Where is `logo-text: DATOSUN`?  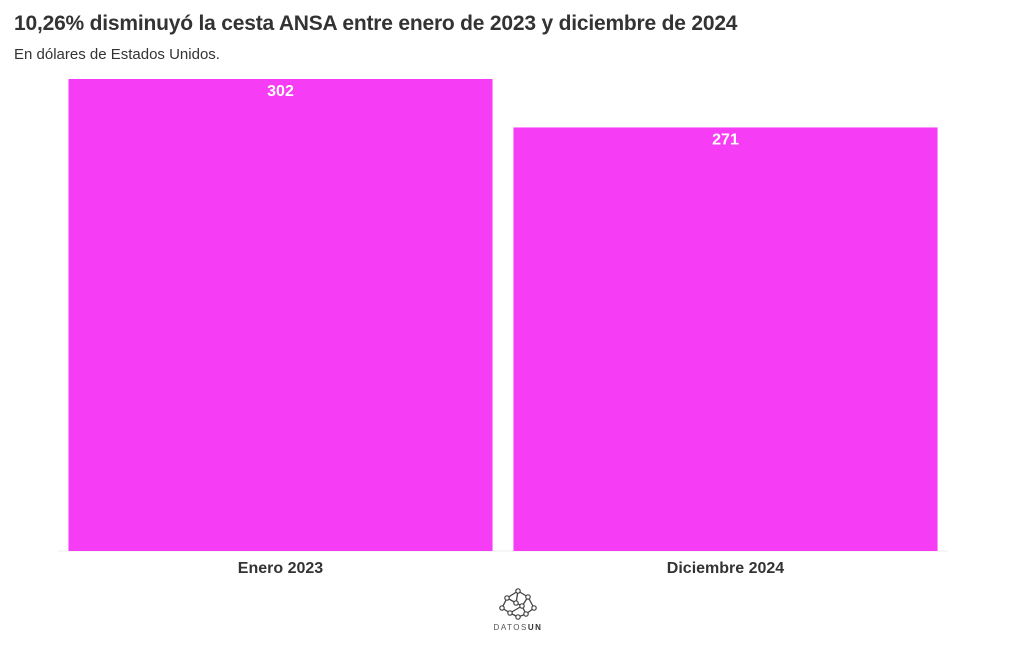
logo-text: DATOSUN is located at coordinates (518, 627).